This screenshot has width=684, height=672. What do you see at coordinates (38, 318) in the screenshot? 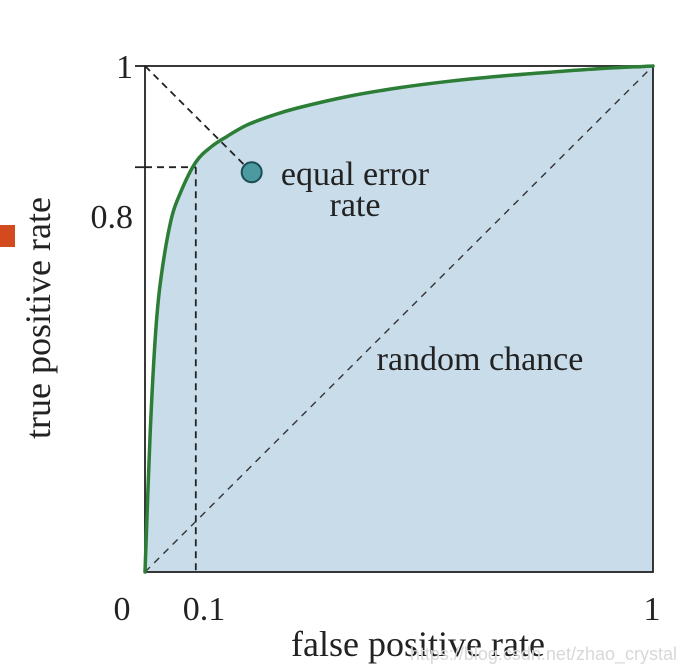
I see `y-axis-label: true positive rate` at bounding box center [38, 318].